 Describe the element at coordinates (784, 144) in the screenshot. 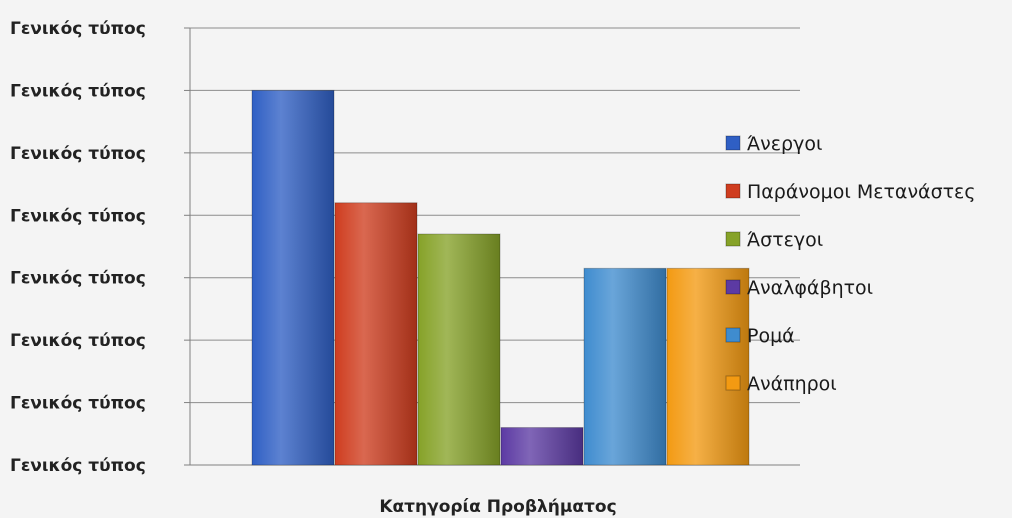

I see `legend-label: Άνεργοι` at that location.